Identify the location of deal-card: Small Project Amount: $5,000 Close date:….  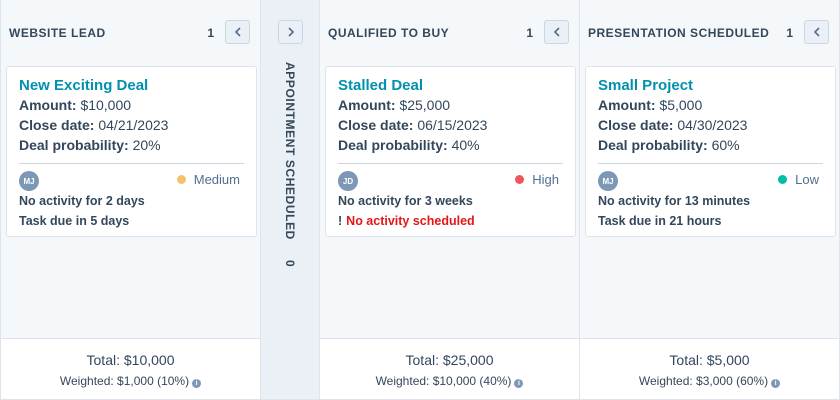
(710, 151).